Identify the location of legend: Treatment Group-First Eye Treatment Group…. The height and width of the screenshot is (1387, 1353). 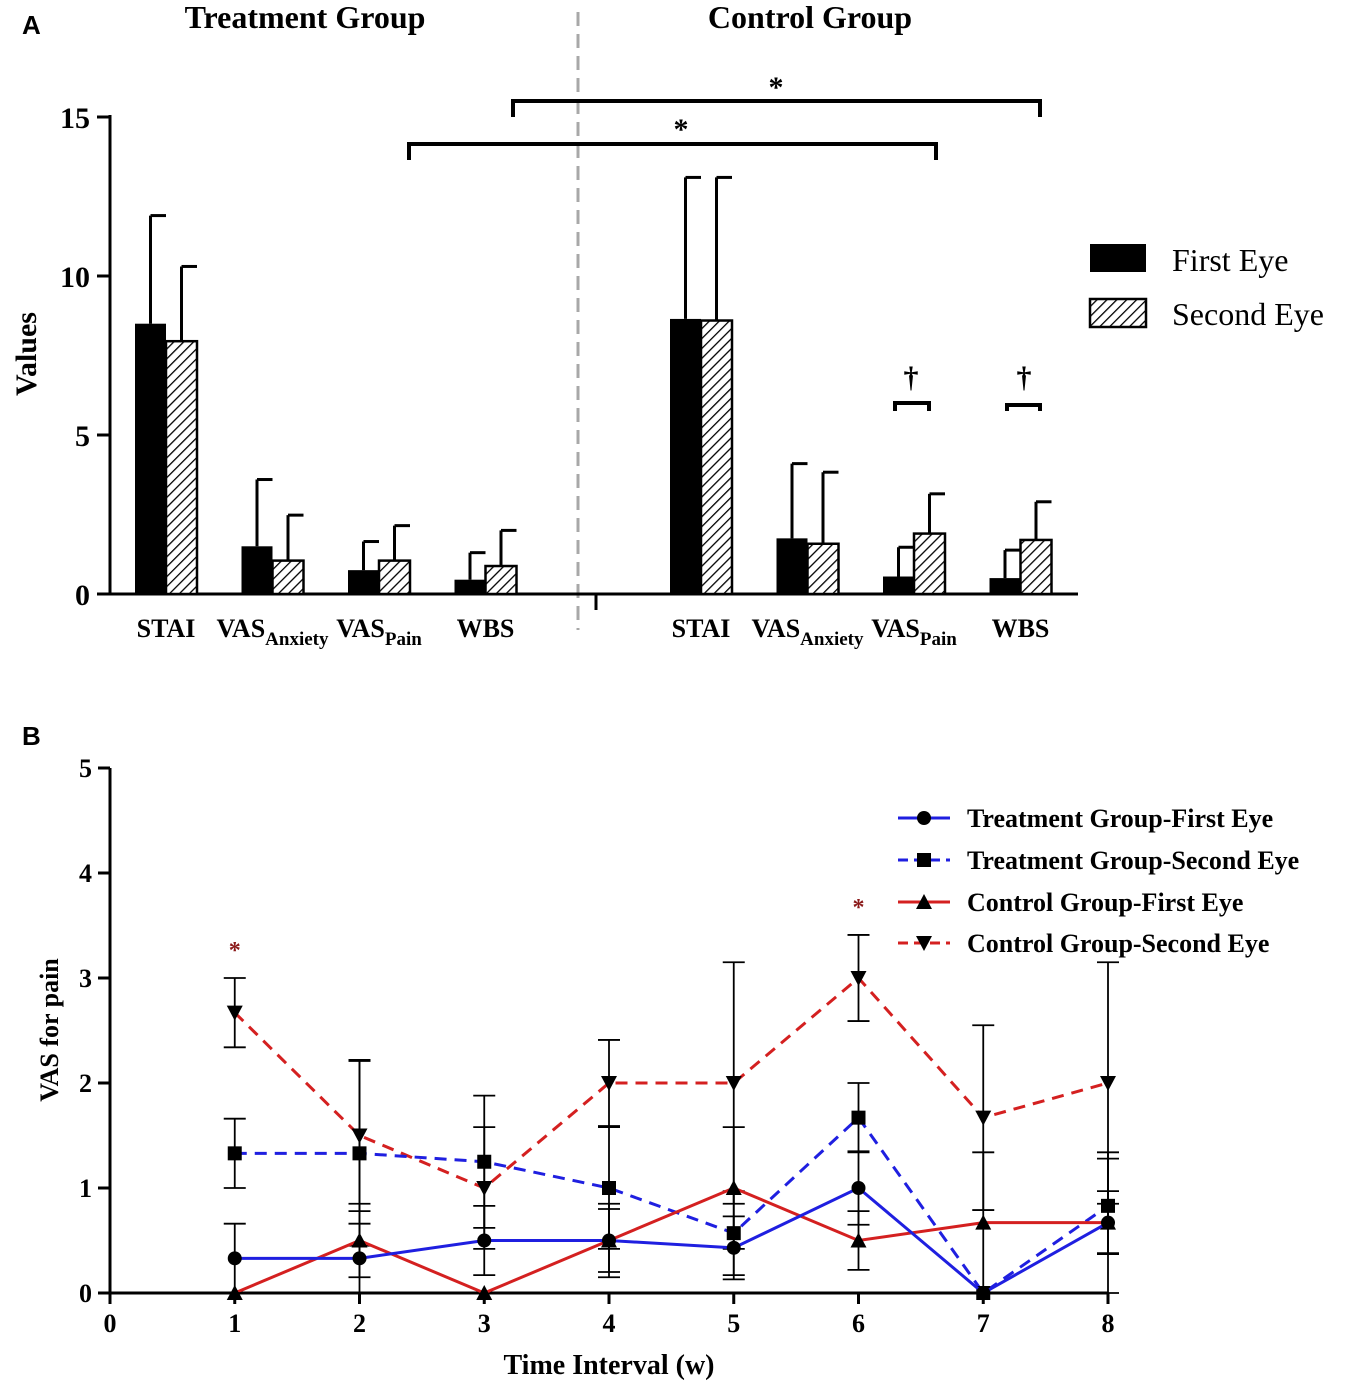
(1098, 881).